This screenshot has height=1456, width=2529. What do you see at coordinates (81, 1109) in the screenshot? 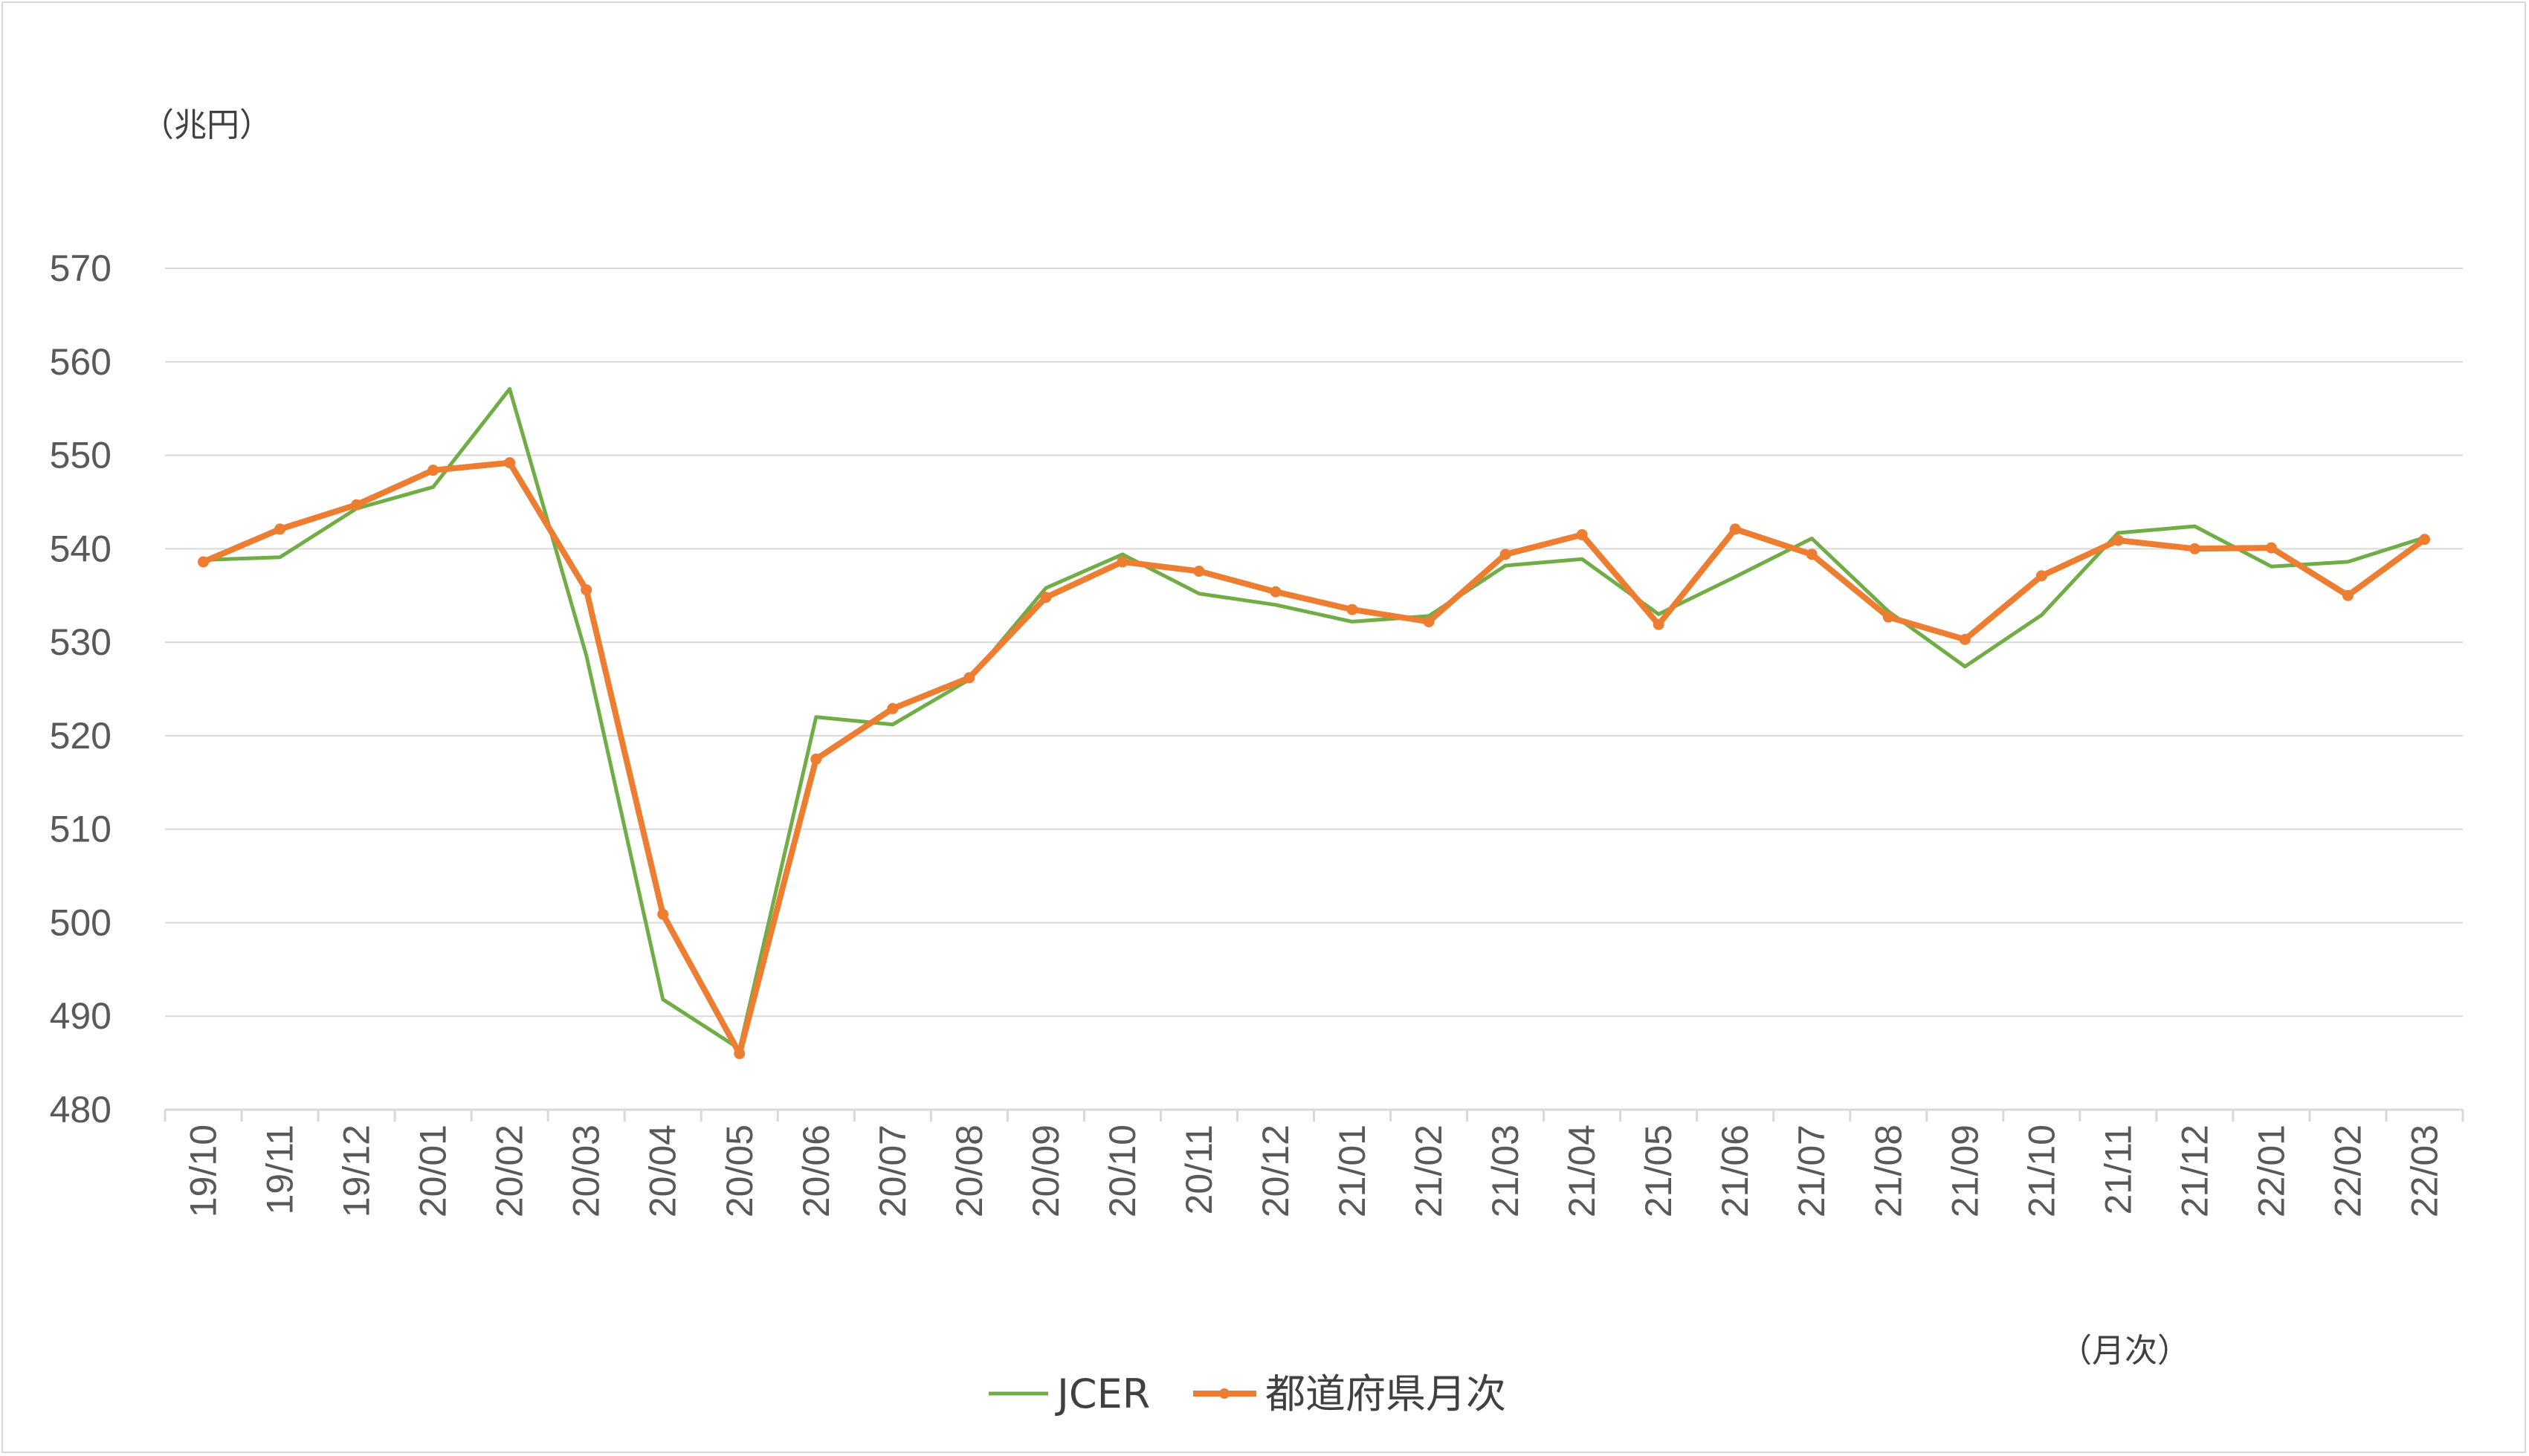
I see `y-tick-label: 480` at bounding box center [81, 1109].